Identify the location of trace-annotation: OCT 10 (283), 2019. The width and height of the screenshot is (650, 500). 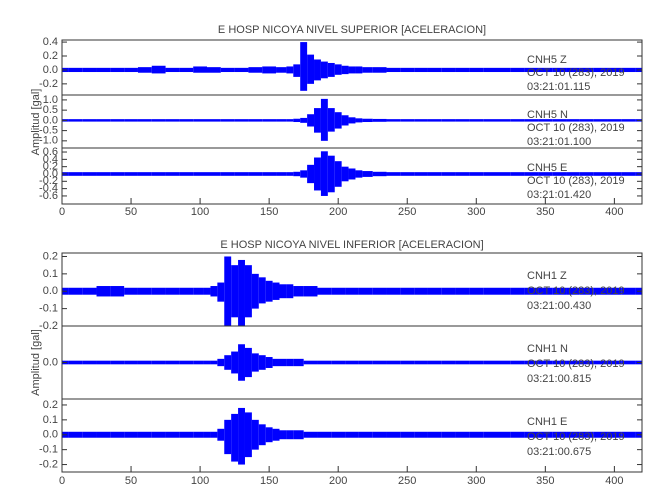
(576, 364).